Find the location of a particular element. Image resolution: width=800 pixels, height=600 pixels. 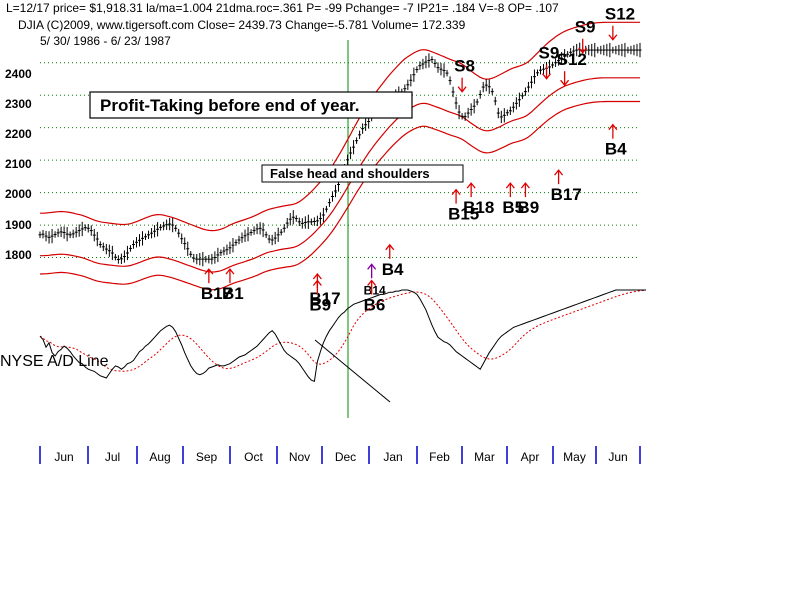

profit-taking-text: Profit-Taking before end of year. is located at coordinates (229, 105).